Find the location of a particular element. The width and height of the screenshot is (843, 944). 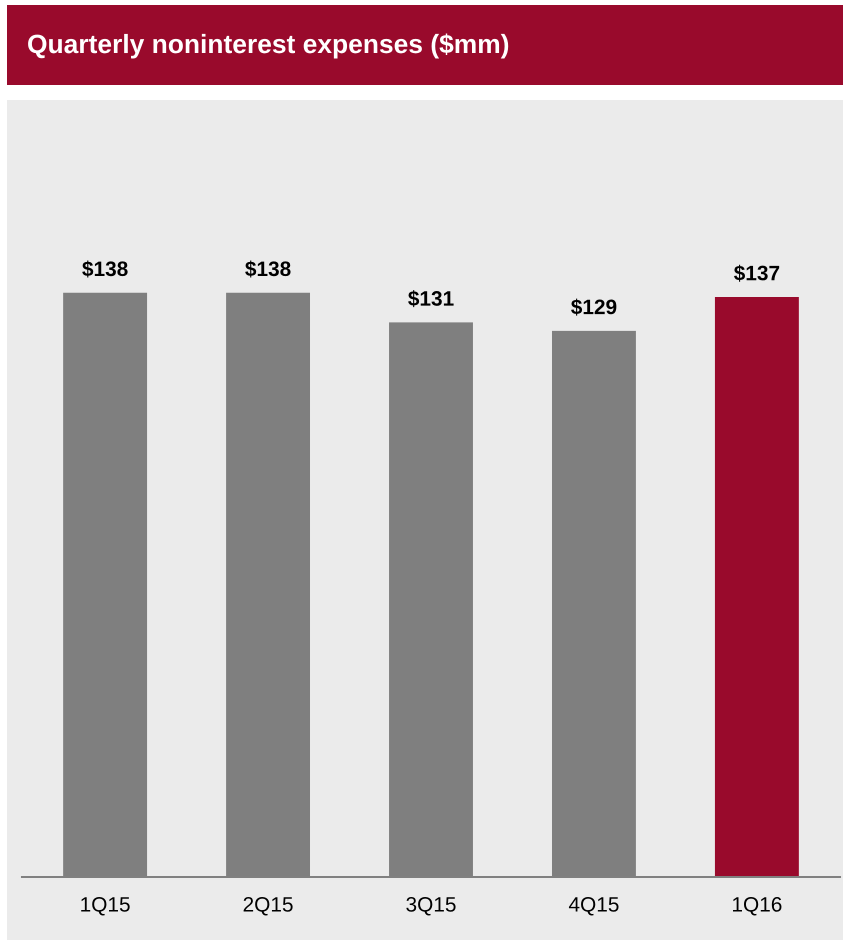

bar is located at coordinates (756, 587).